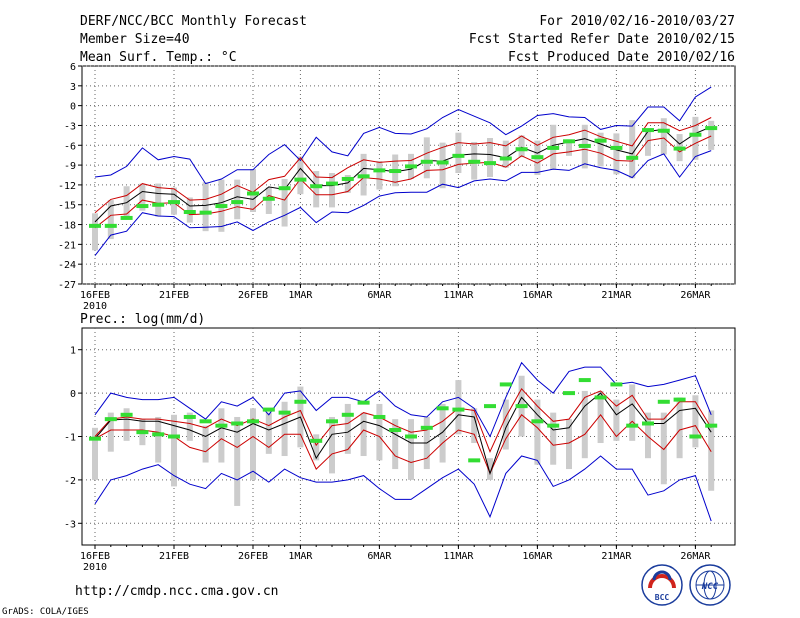 This screenshot has width=800, height=618. Describe the element at coordinates (158, 57) in the screenshot. I see `variable-label: Mean Surf. Temp.: °C` at that location.